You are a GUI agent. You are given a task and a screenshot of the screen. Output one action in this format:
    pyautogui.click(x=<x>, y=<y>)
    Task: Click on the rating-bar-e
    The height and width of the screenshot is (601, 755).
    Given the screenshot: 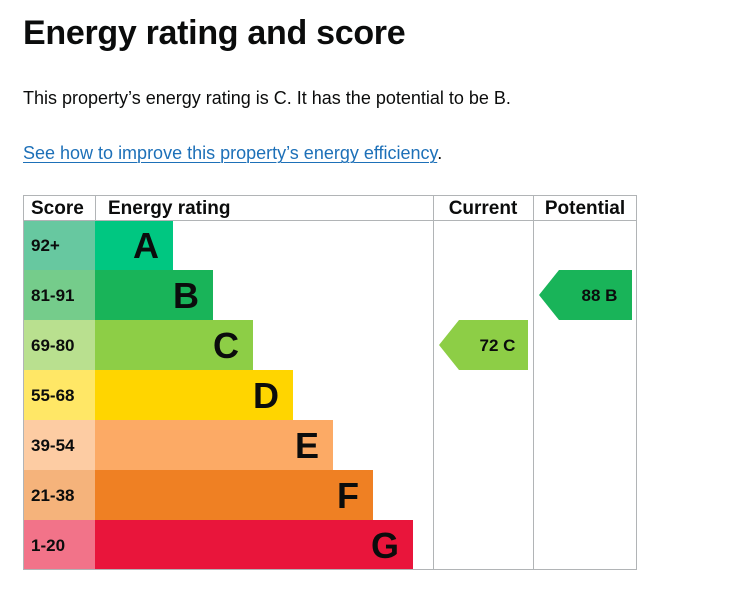 What is the action you would take?
    pyautogui.click(x=214, y=445)
    